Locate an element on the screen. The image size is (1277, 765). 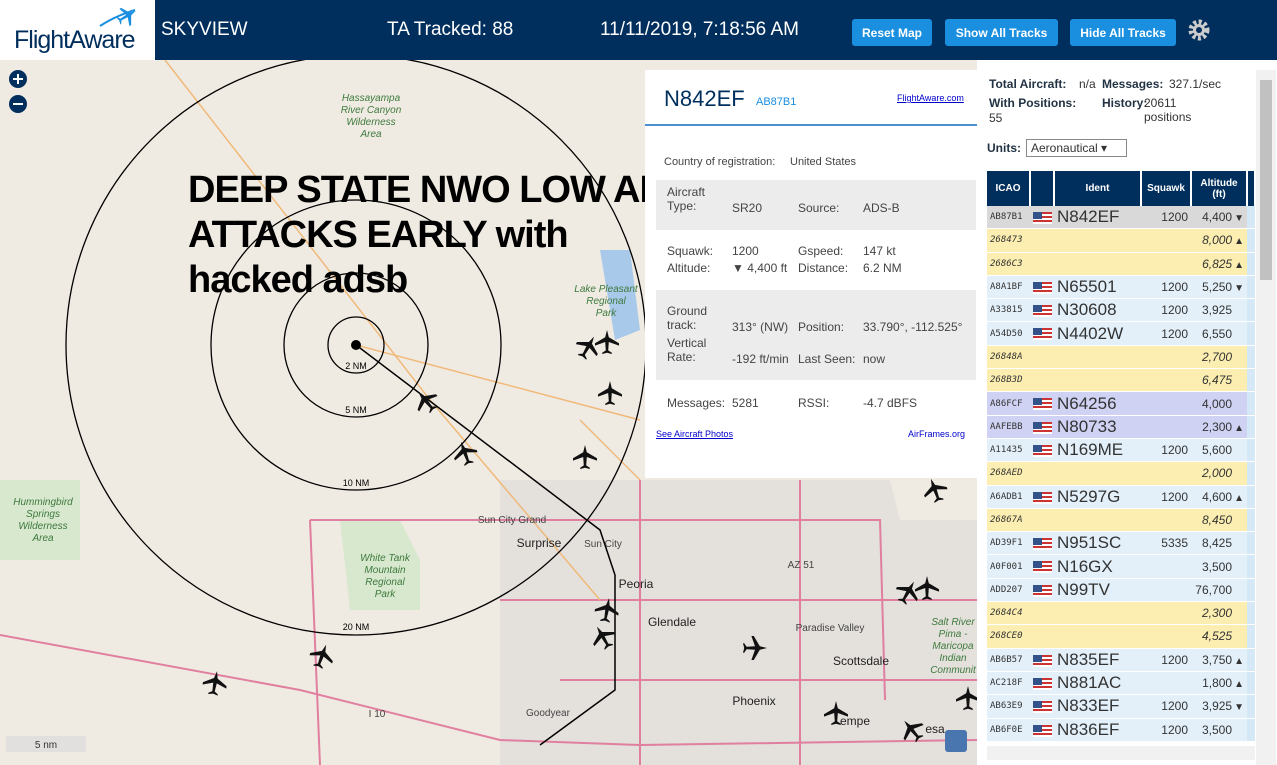
ident-cell: N842EF is located at coordinates (1097, 218).